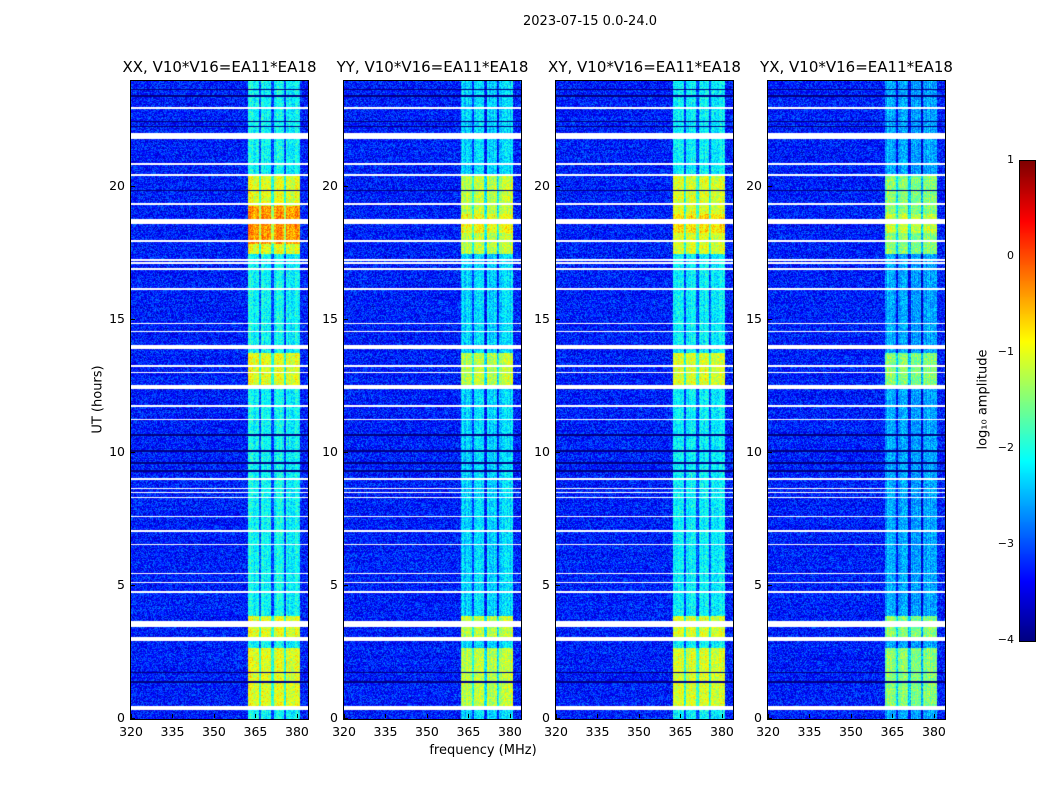 This screenshot has height=800, width=1050. Describe the element at coordinates (590, 21) in the screenshot. I see `figure-title: 2023-07-15 0.0-24.0` at that location.